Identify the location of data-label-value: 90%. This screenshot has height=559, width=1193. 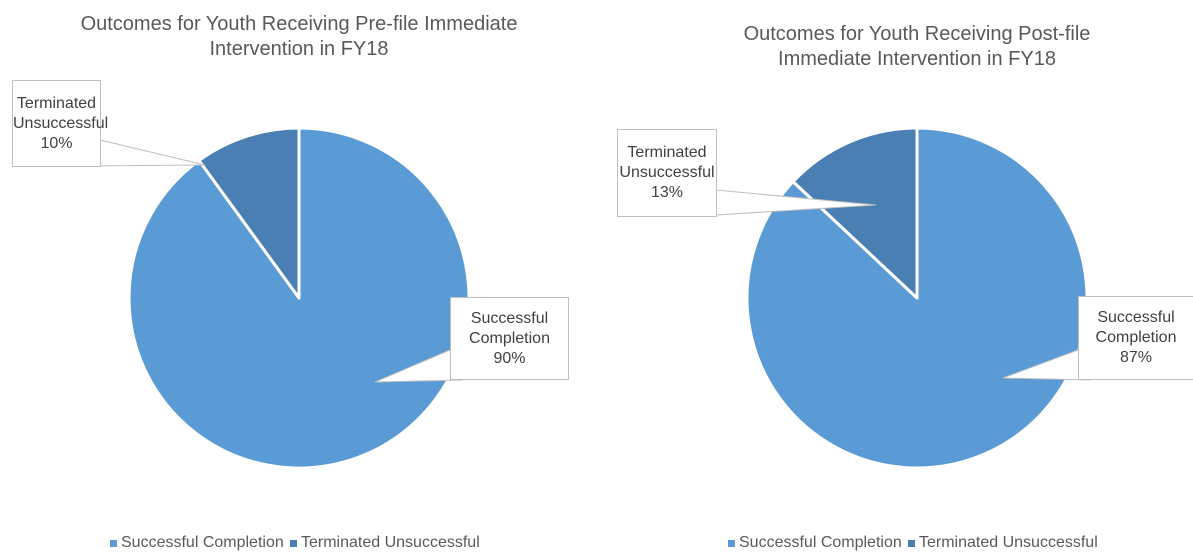
(509, 358).